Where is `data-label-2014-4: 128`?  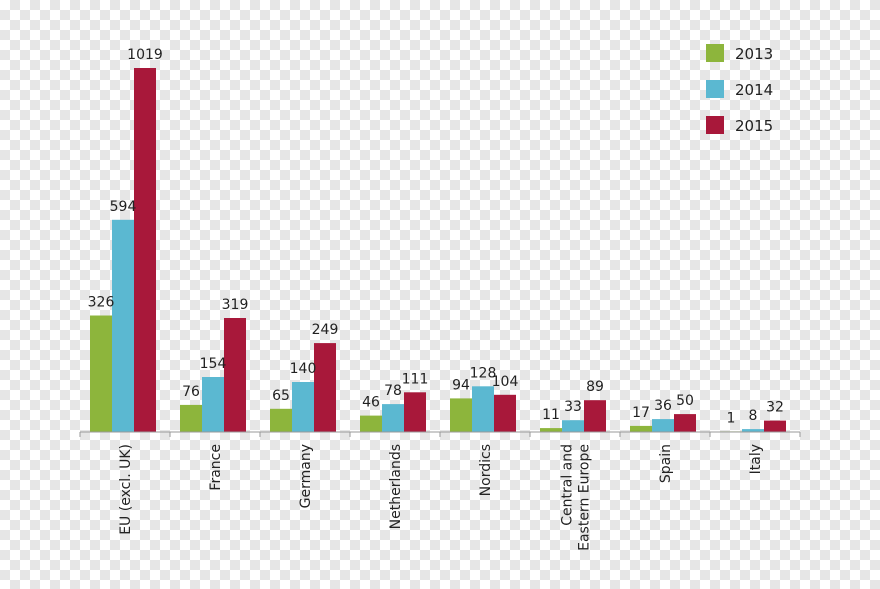
data-label-2014-4: 128 is located at coordinates (483, 373).